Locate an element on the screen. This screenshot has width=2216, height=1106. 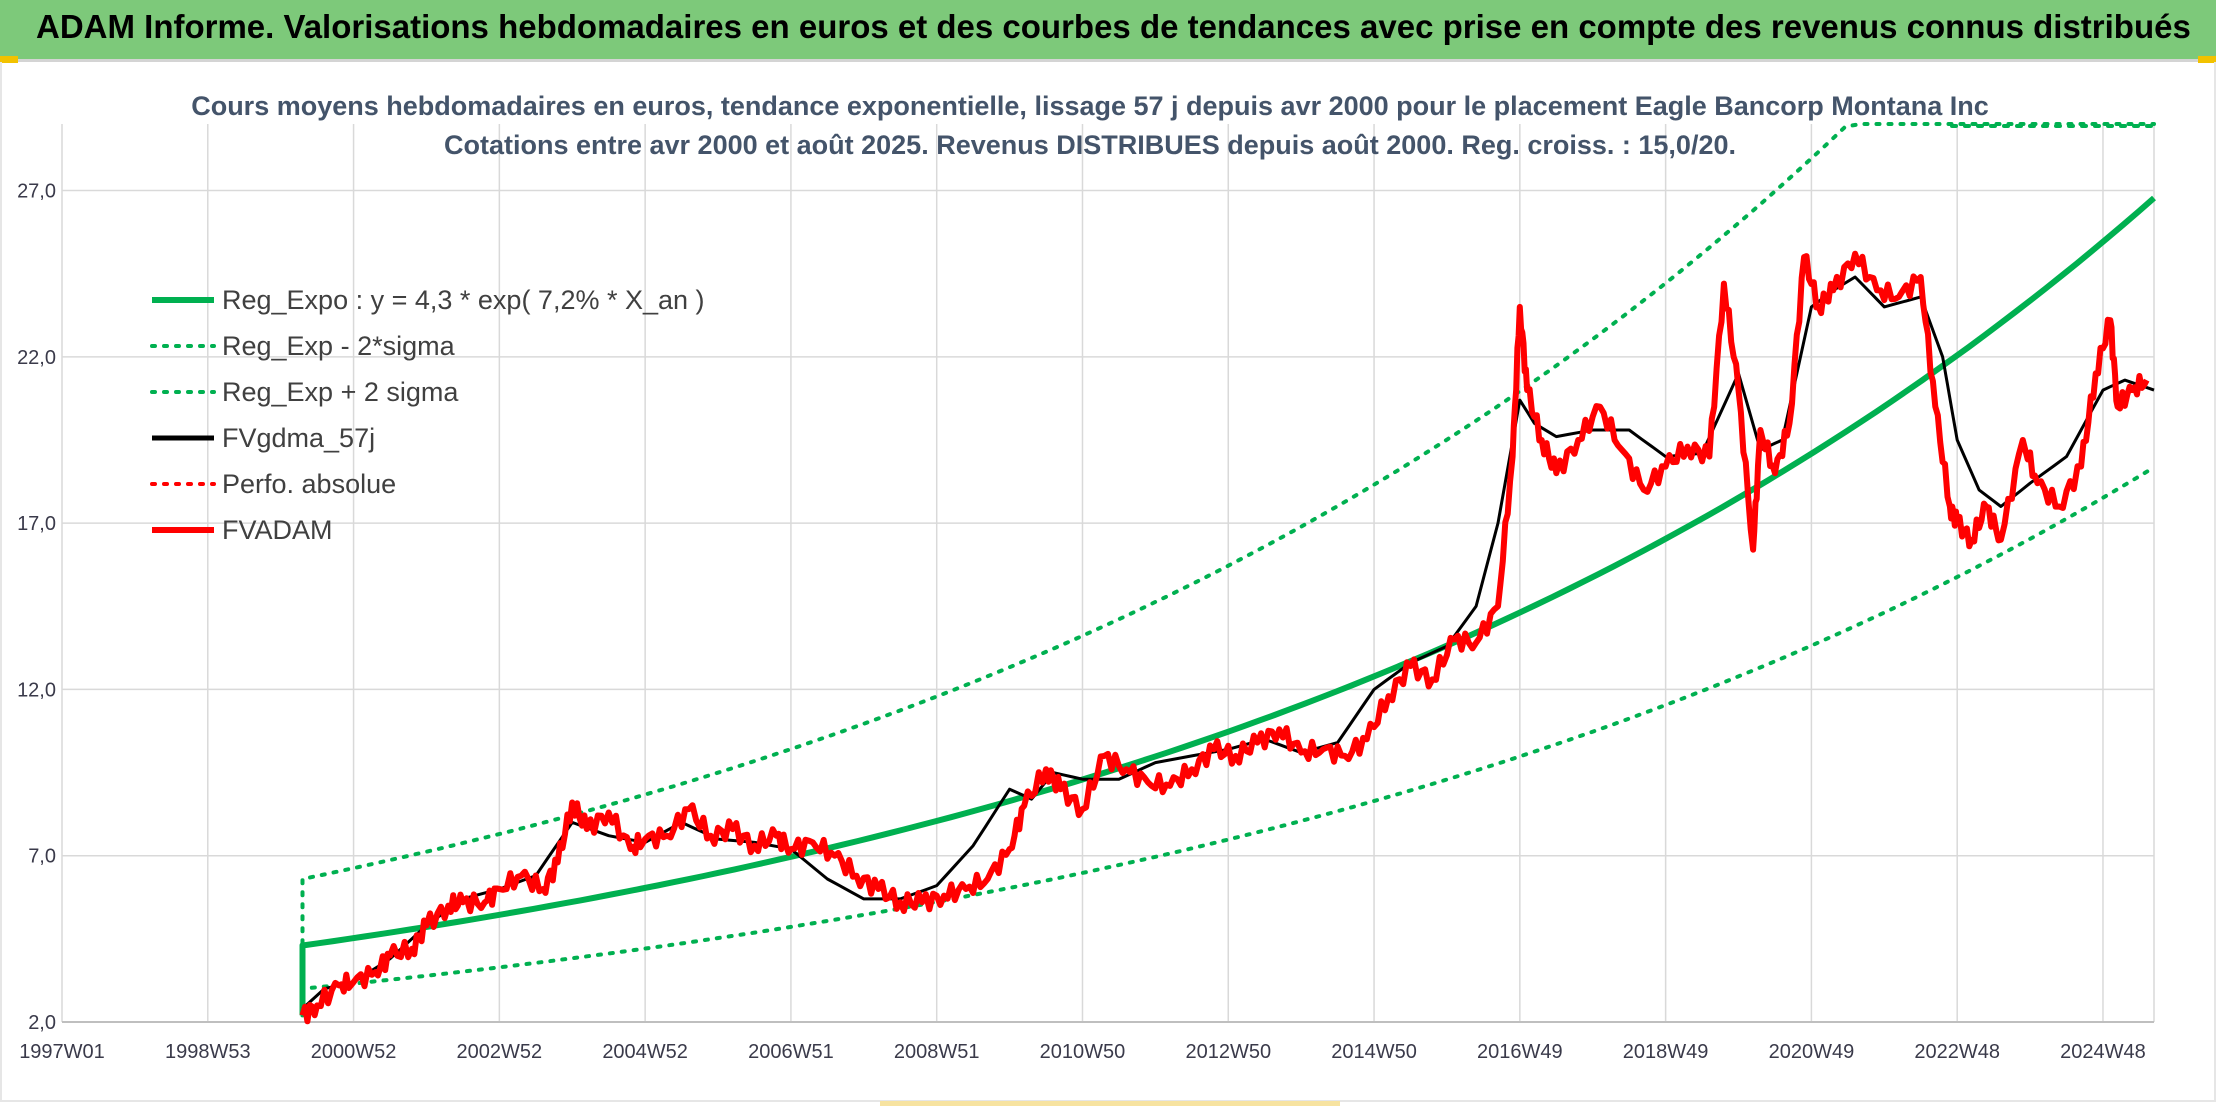
x-tick-label: 2006W51 is located at coordinates (791, 1052).